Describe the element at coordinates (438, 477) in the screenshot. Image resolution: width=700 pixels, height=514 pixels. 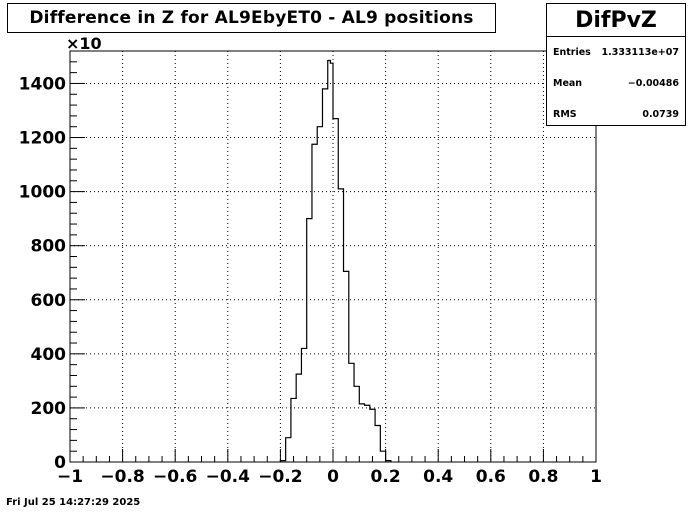
I see `x-tick-label: 0.4` at that location.